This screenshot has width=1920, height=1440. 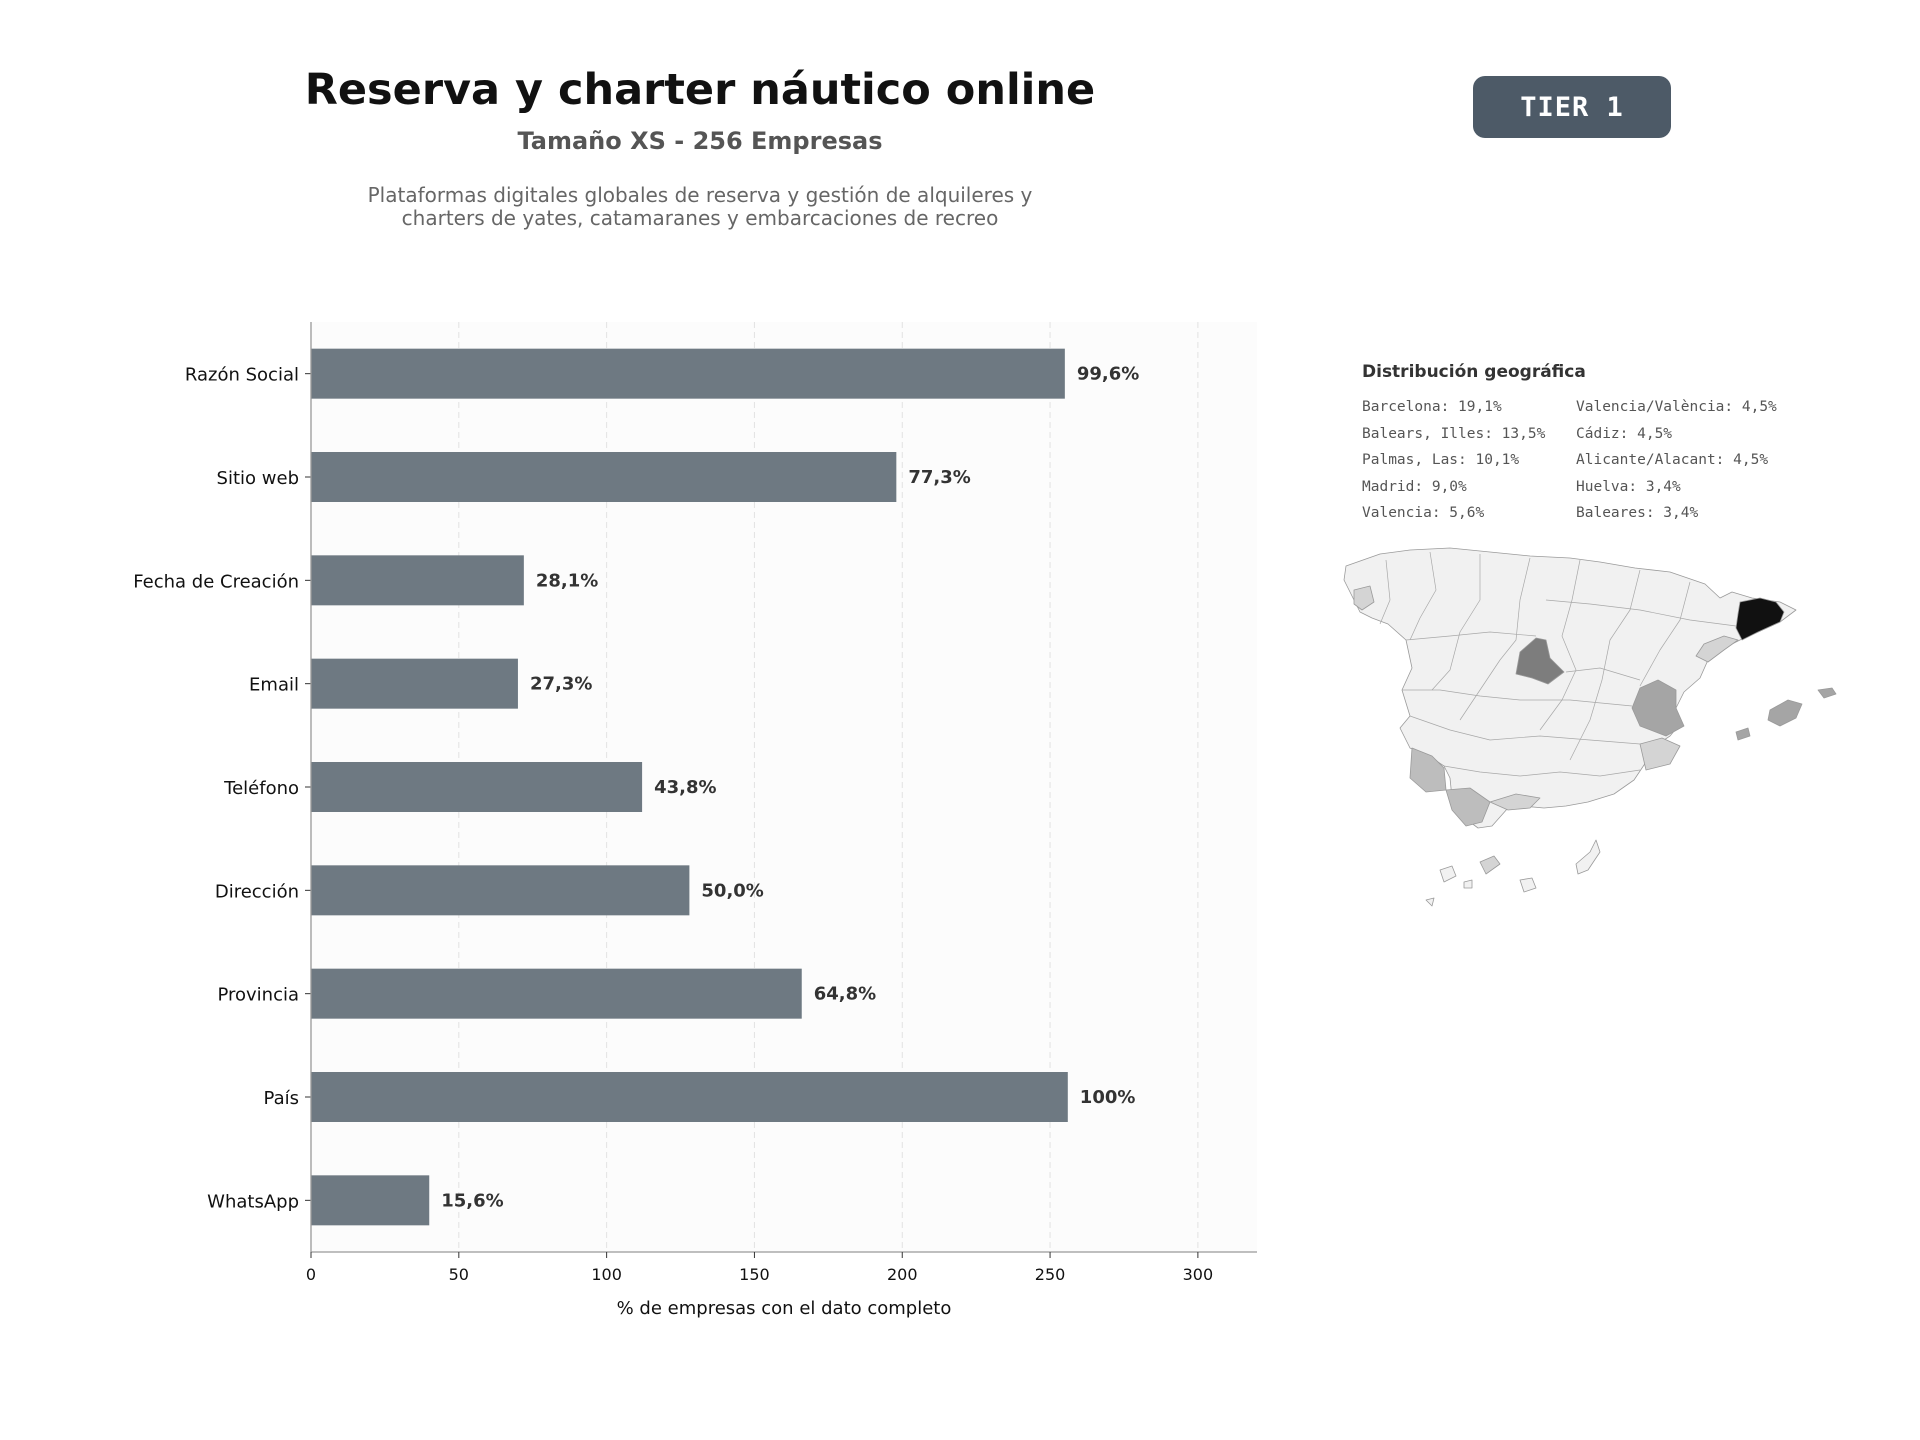 What do you see at coordinates (754, 1274) in the screenshot?
I see `x-tick-label: 150` at bounding box center [754, 1274].